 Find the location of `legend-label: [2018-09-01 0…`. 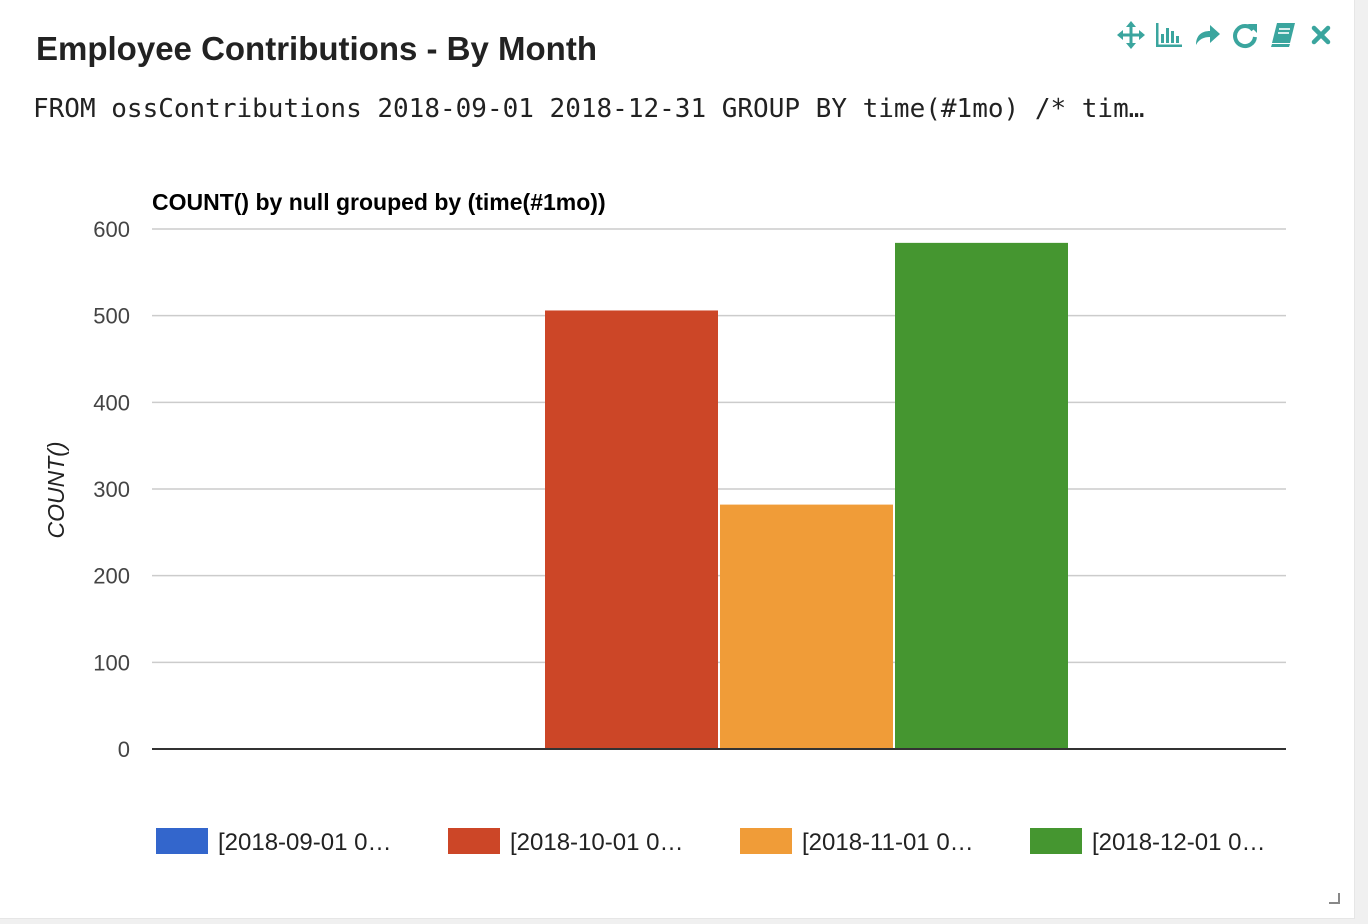

legend-label: [2018-09-01 0… is located at coordinates (304, 842).